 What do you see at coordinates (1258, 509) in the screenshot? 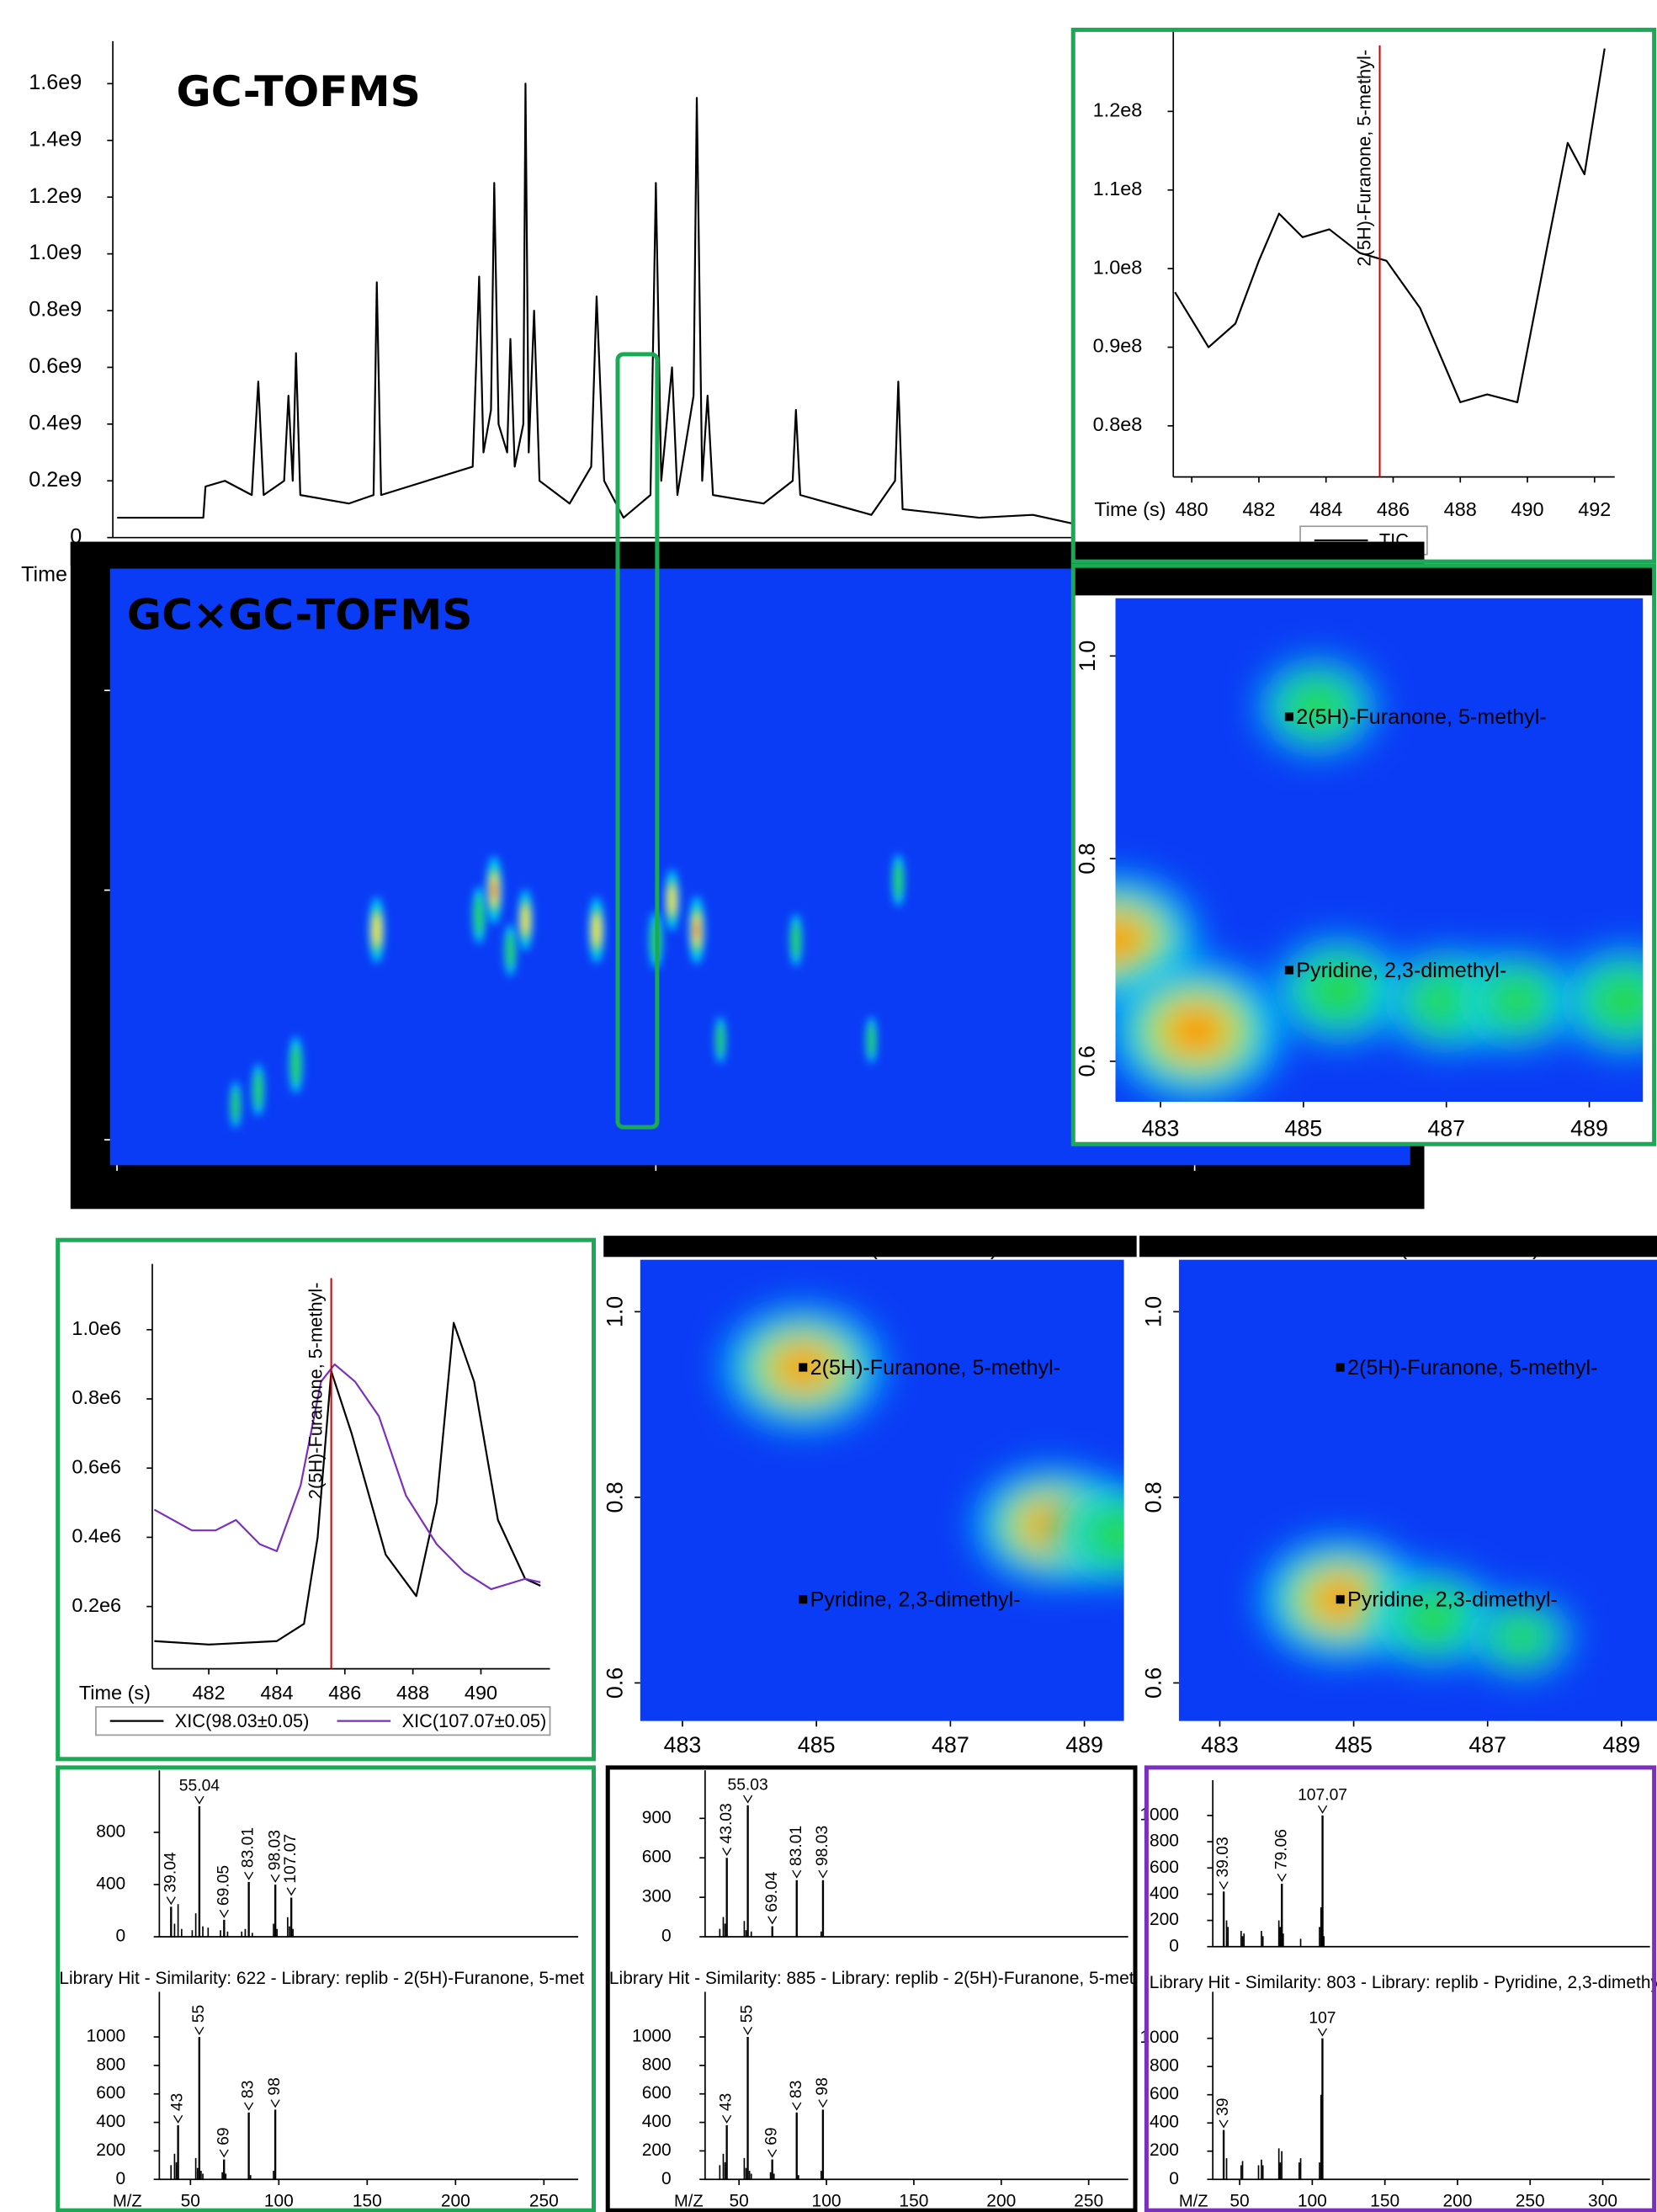
I see `x-tick-label: 482` at bounding box center [1258, 509].